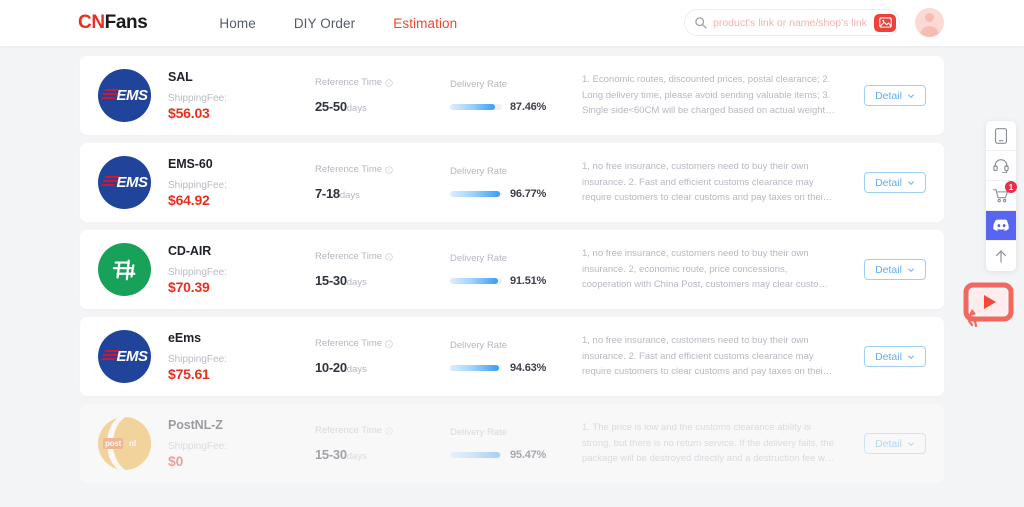 This screenshot has height=507, width=1024. Describe the element at coordinates (189, 287) in the screenshot. I see `shipping-fee-value: $70.39` at that location.